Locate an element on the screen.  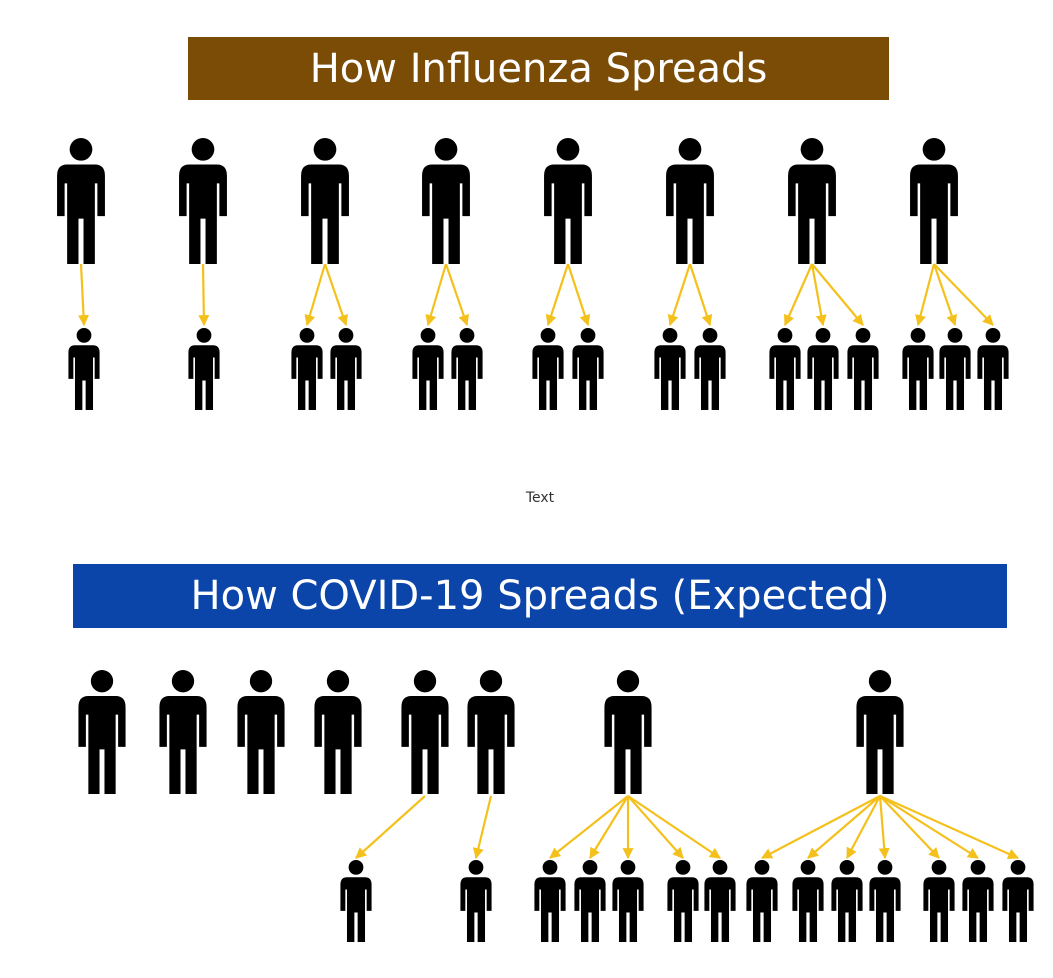
influenza-banner: How Influenza Spreads is located at coordinates (538, 68).